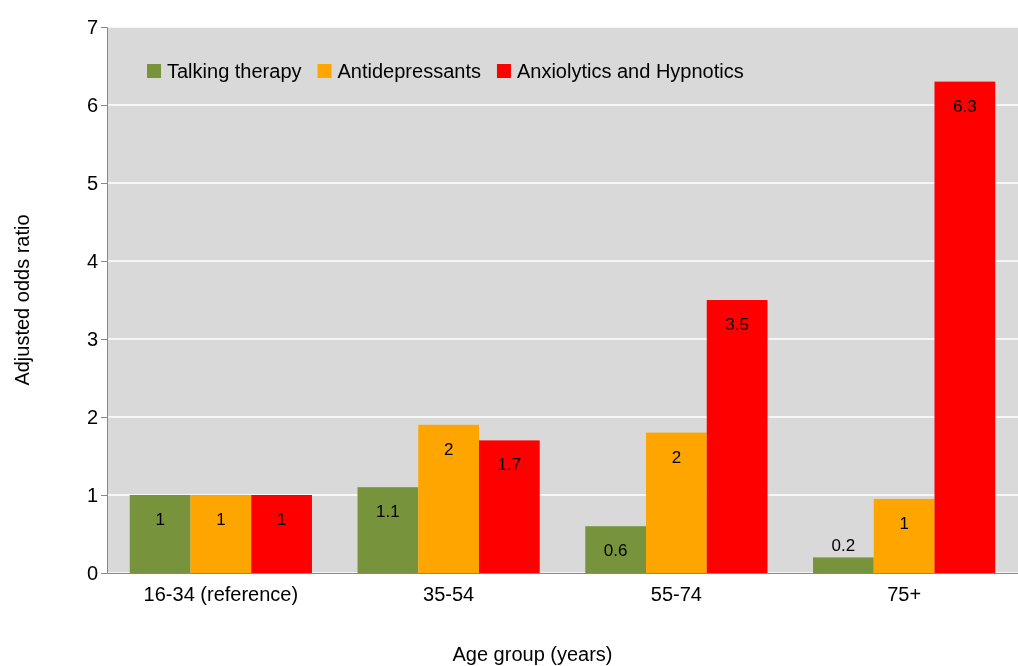  Describe the element at coordinates (92, 572) in the screenshot. I see `y-tick-label: 0` at that location.